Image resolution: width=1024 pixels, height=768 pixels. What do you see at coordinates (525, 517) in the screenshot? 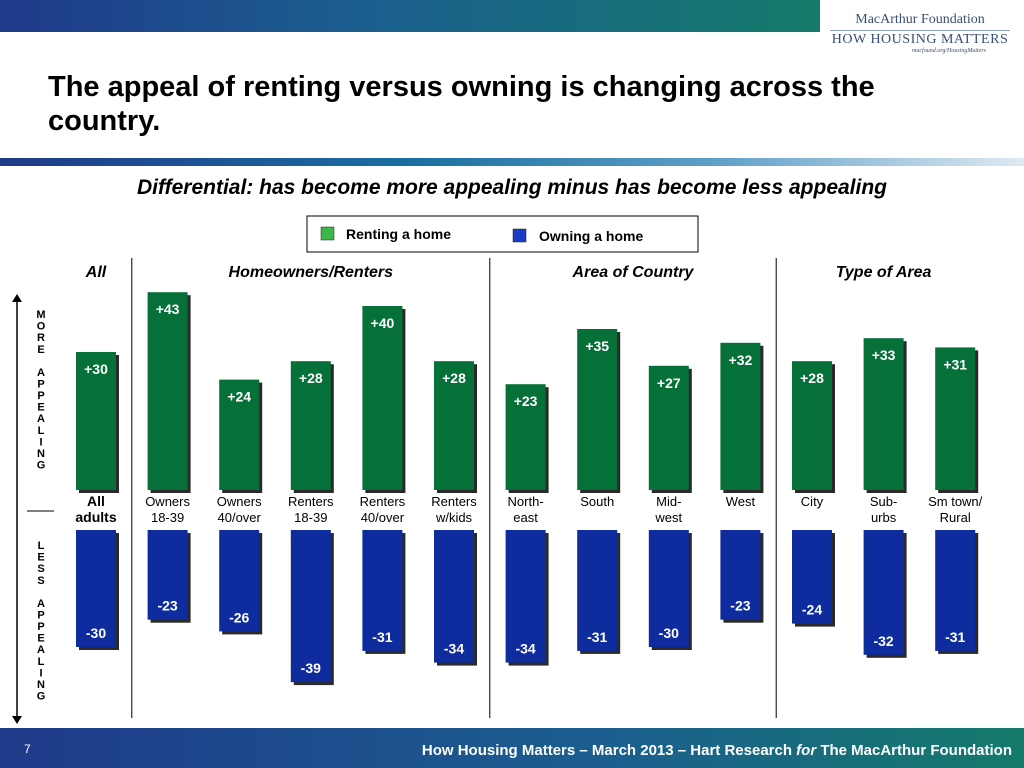
I see `category-label: east` at bounding box center [525, 517].